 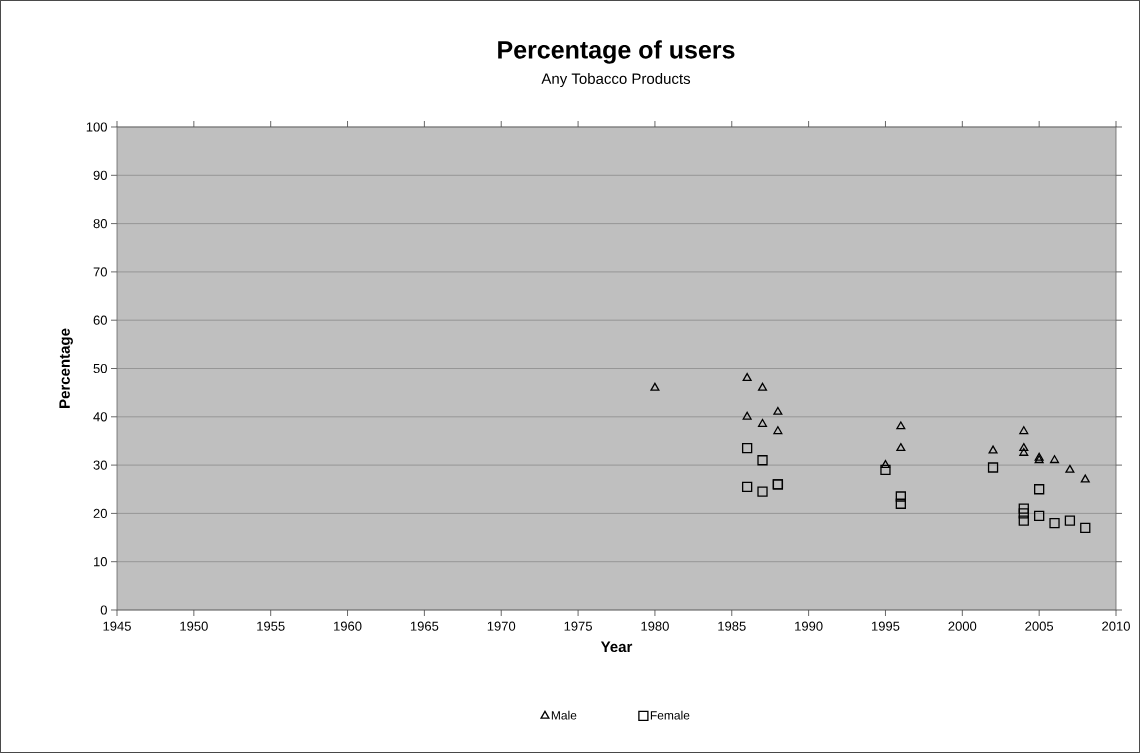 I want to click on y-tick-label: 10, so click(x=100, y=562).